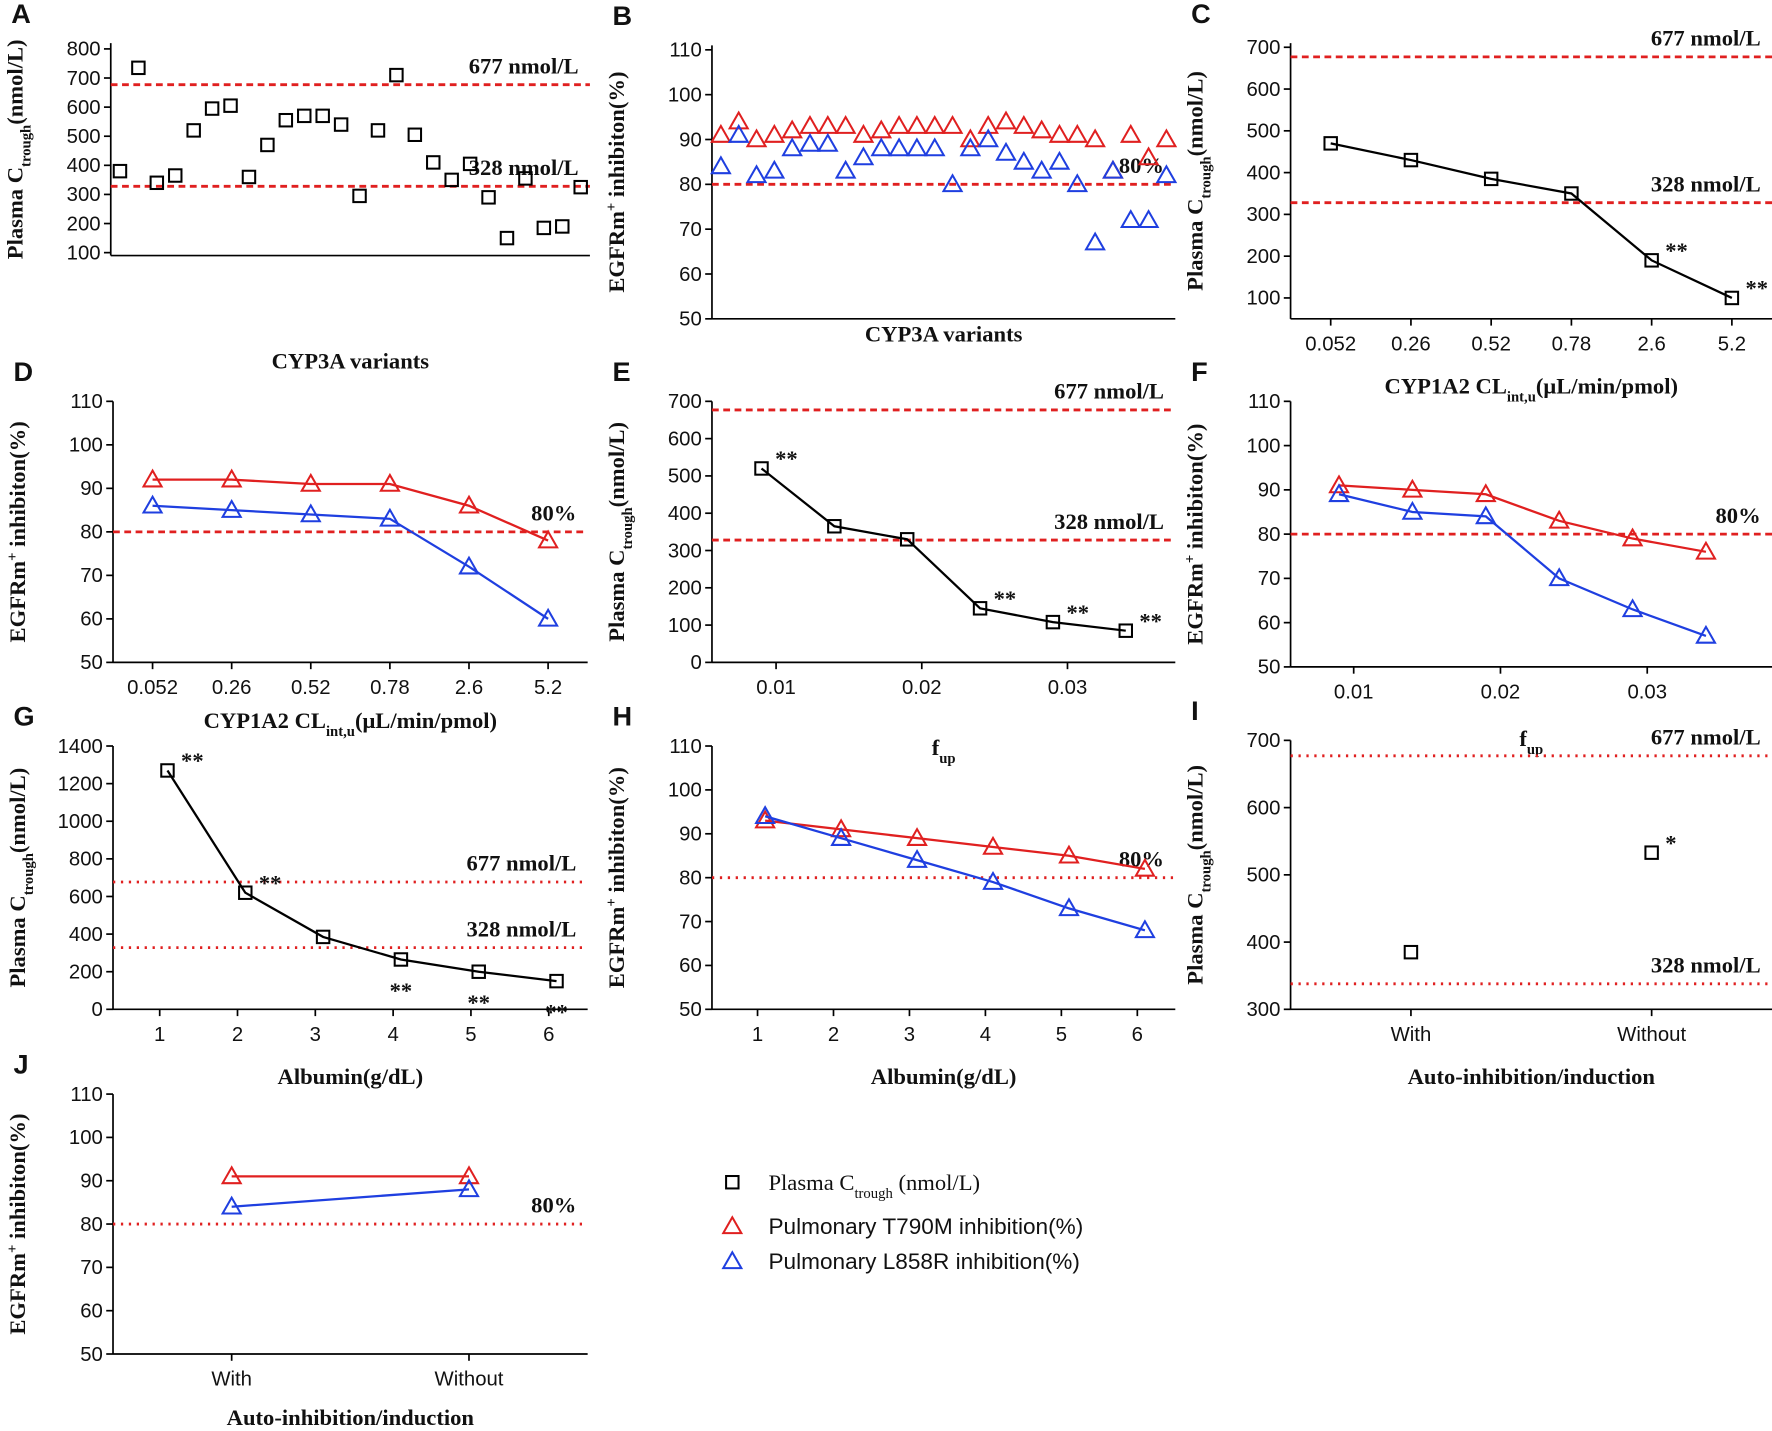  Describe the element at coordinates (548, 1035) in the screenshot. I see `x-tick-label: 6` at that location.